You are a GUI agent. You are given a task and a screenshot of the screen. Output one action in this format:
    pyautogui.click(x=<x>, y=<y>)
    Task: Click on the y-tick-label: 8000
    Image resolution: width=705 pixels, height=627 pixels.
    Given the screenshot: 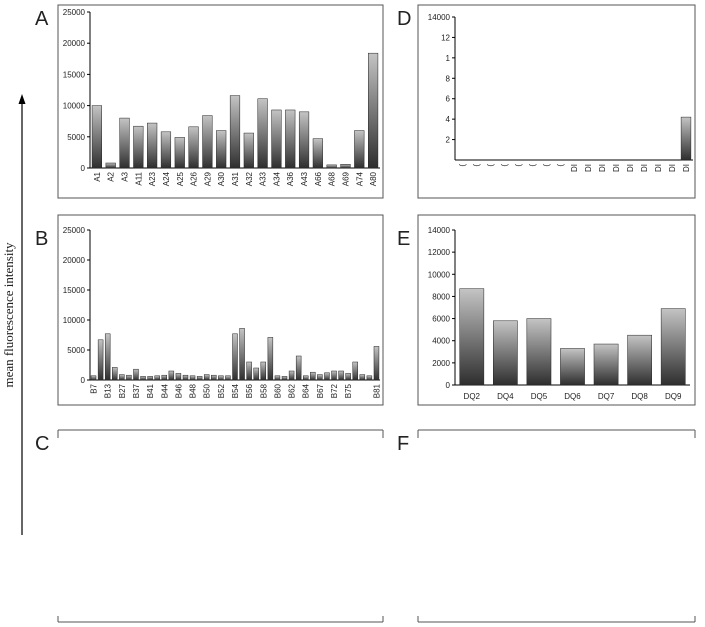 What is the action you would take?
    pyautogui.click(x=441, y=296)
    